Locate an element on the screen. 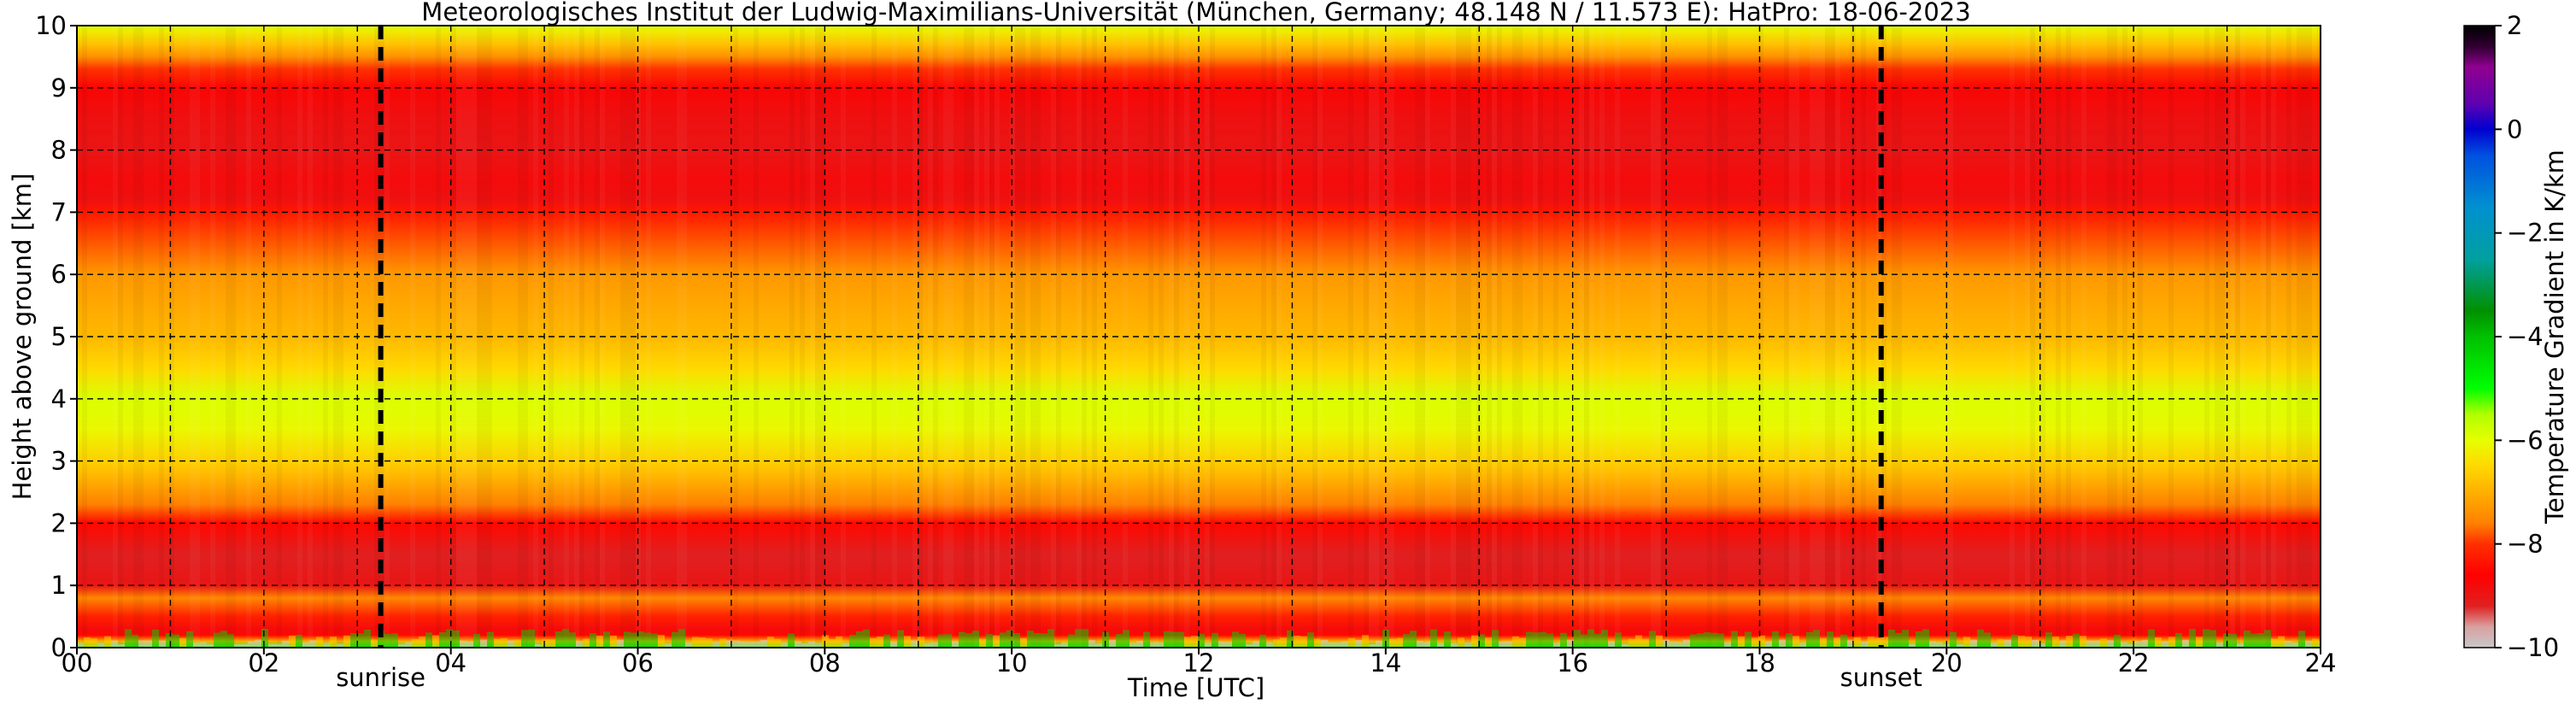  y-tick-label: 8 is located at coordinates (59, 150).